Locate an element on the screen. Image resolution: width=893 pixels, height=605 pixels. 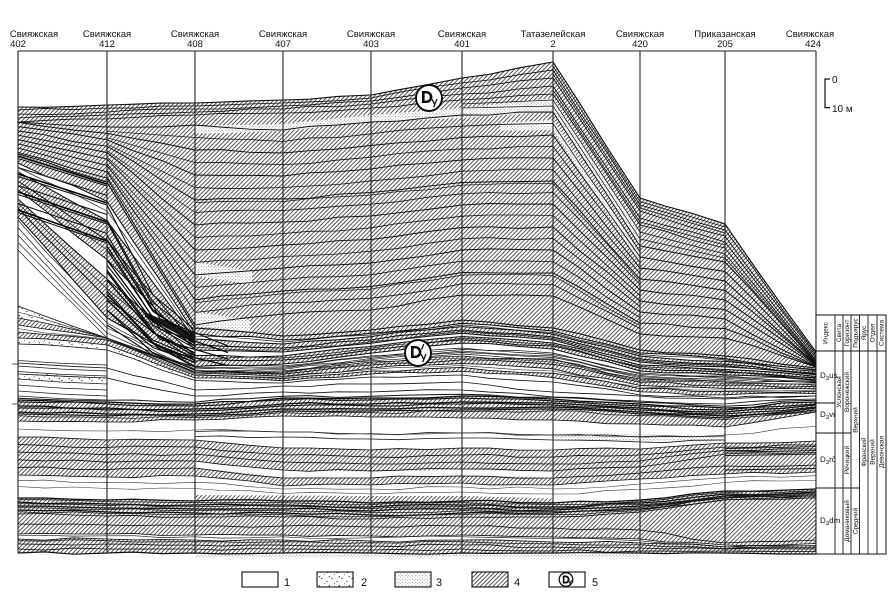
svg-text: Горизонт is located at coordinates (847, 332).